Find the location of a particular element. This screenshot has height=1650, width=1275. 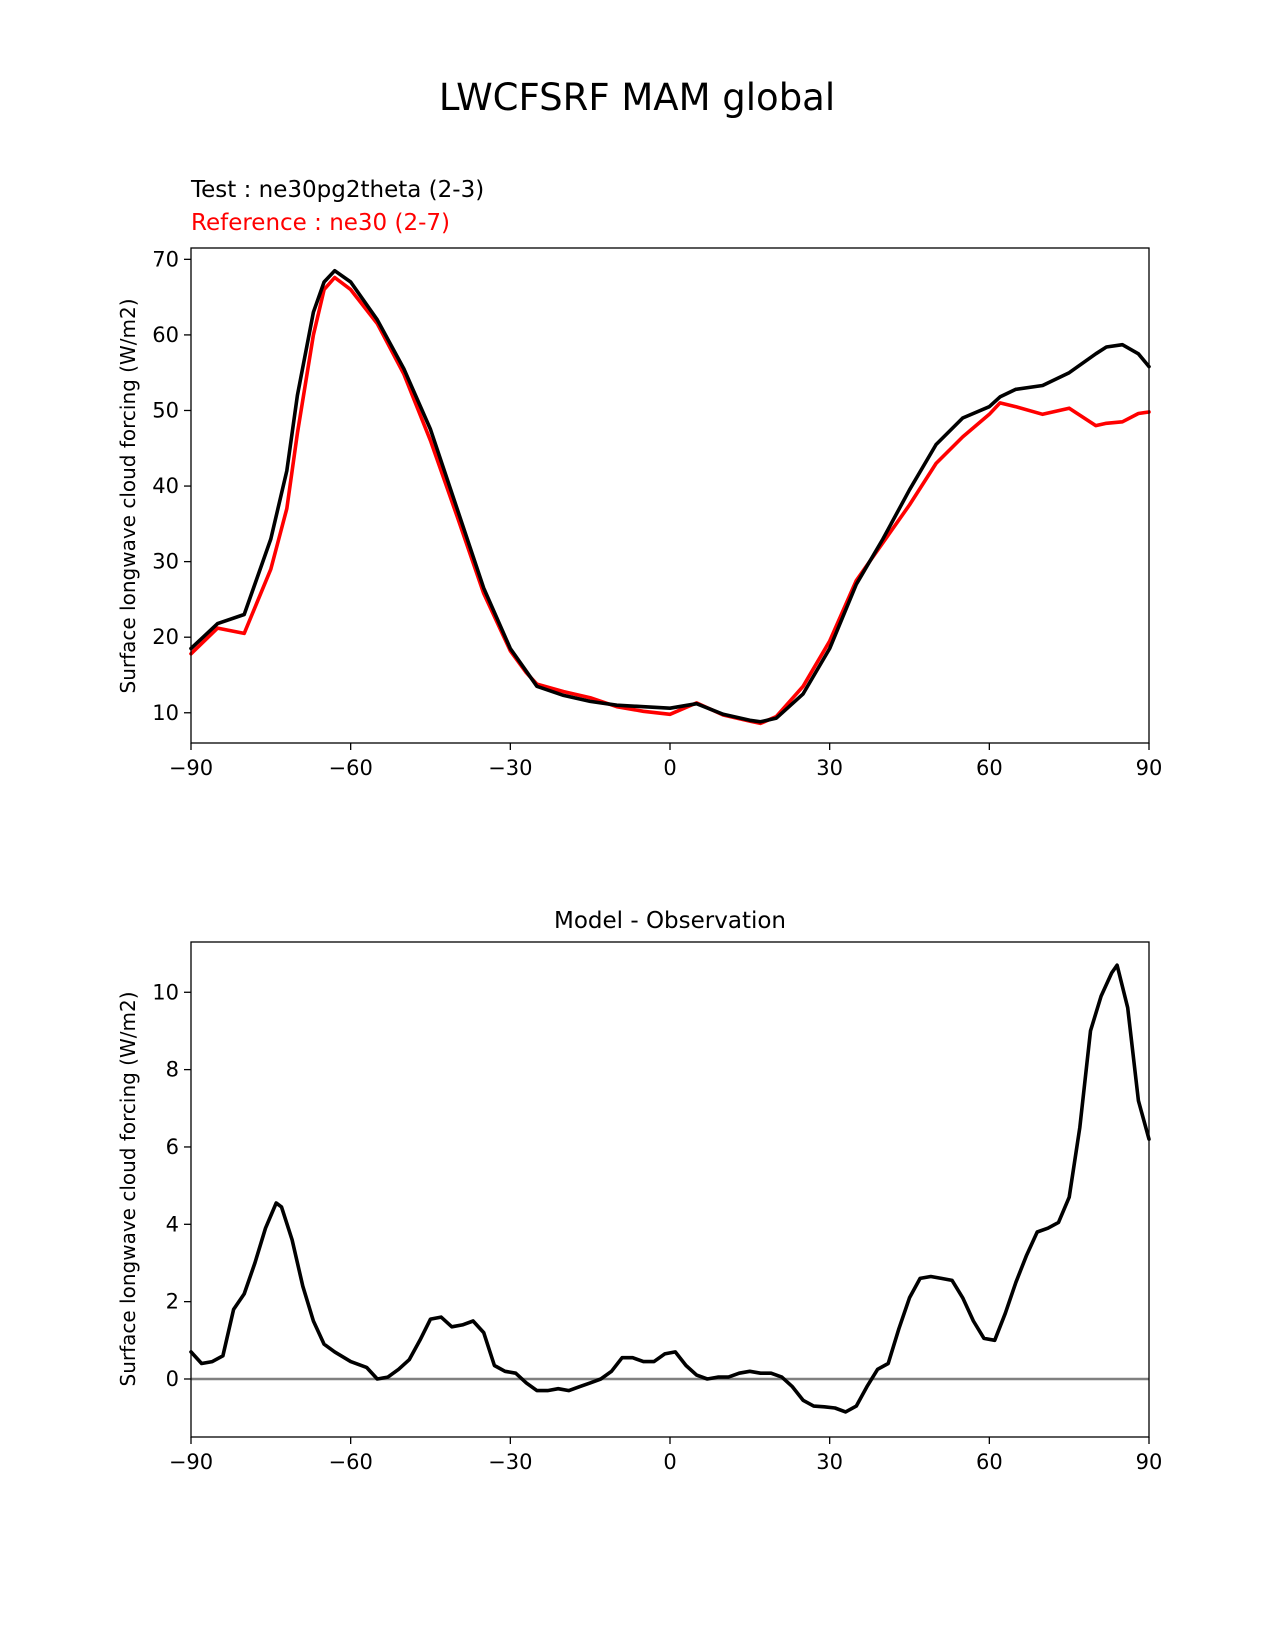

y-tick-label: 50 is located at coordinates (165, 410).